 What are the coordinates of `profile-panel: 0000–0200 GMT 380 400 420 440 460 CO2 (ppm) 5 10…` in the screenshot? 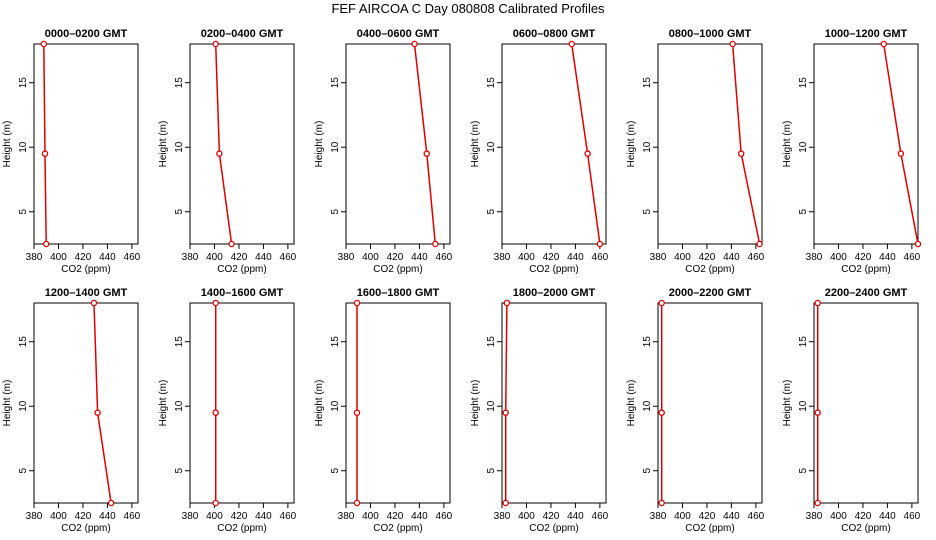 It's located at (71, 151).